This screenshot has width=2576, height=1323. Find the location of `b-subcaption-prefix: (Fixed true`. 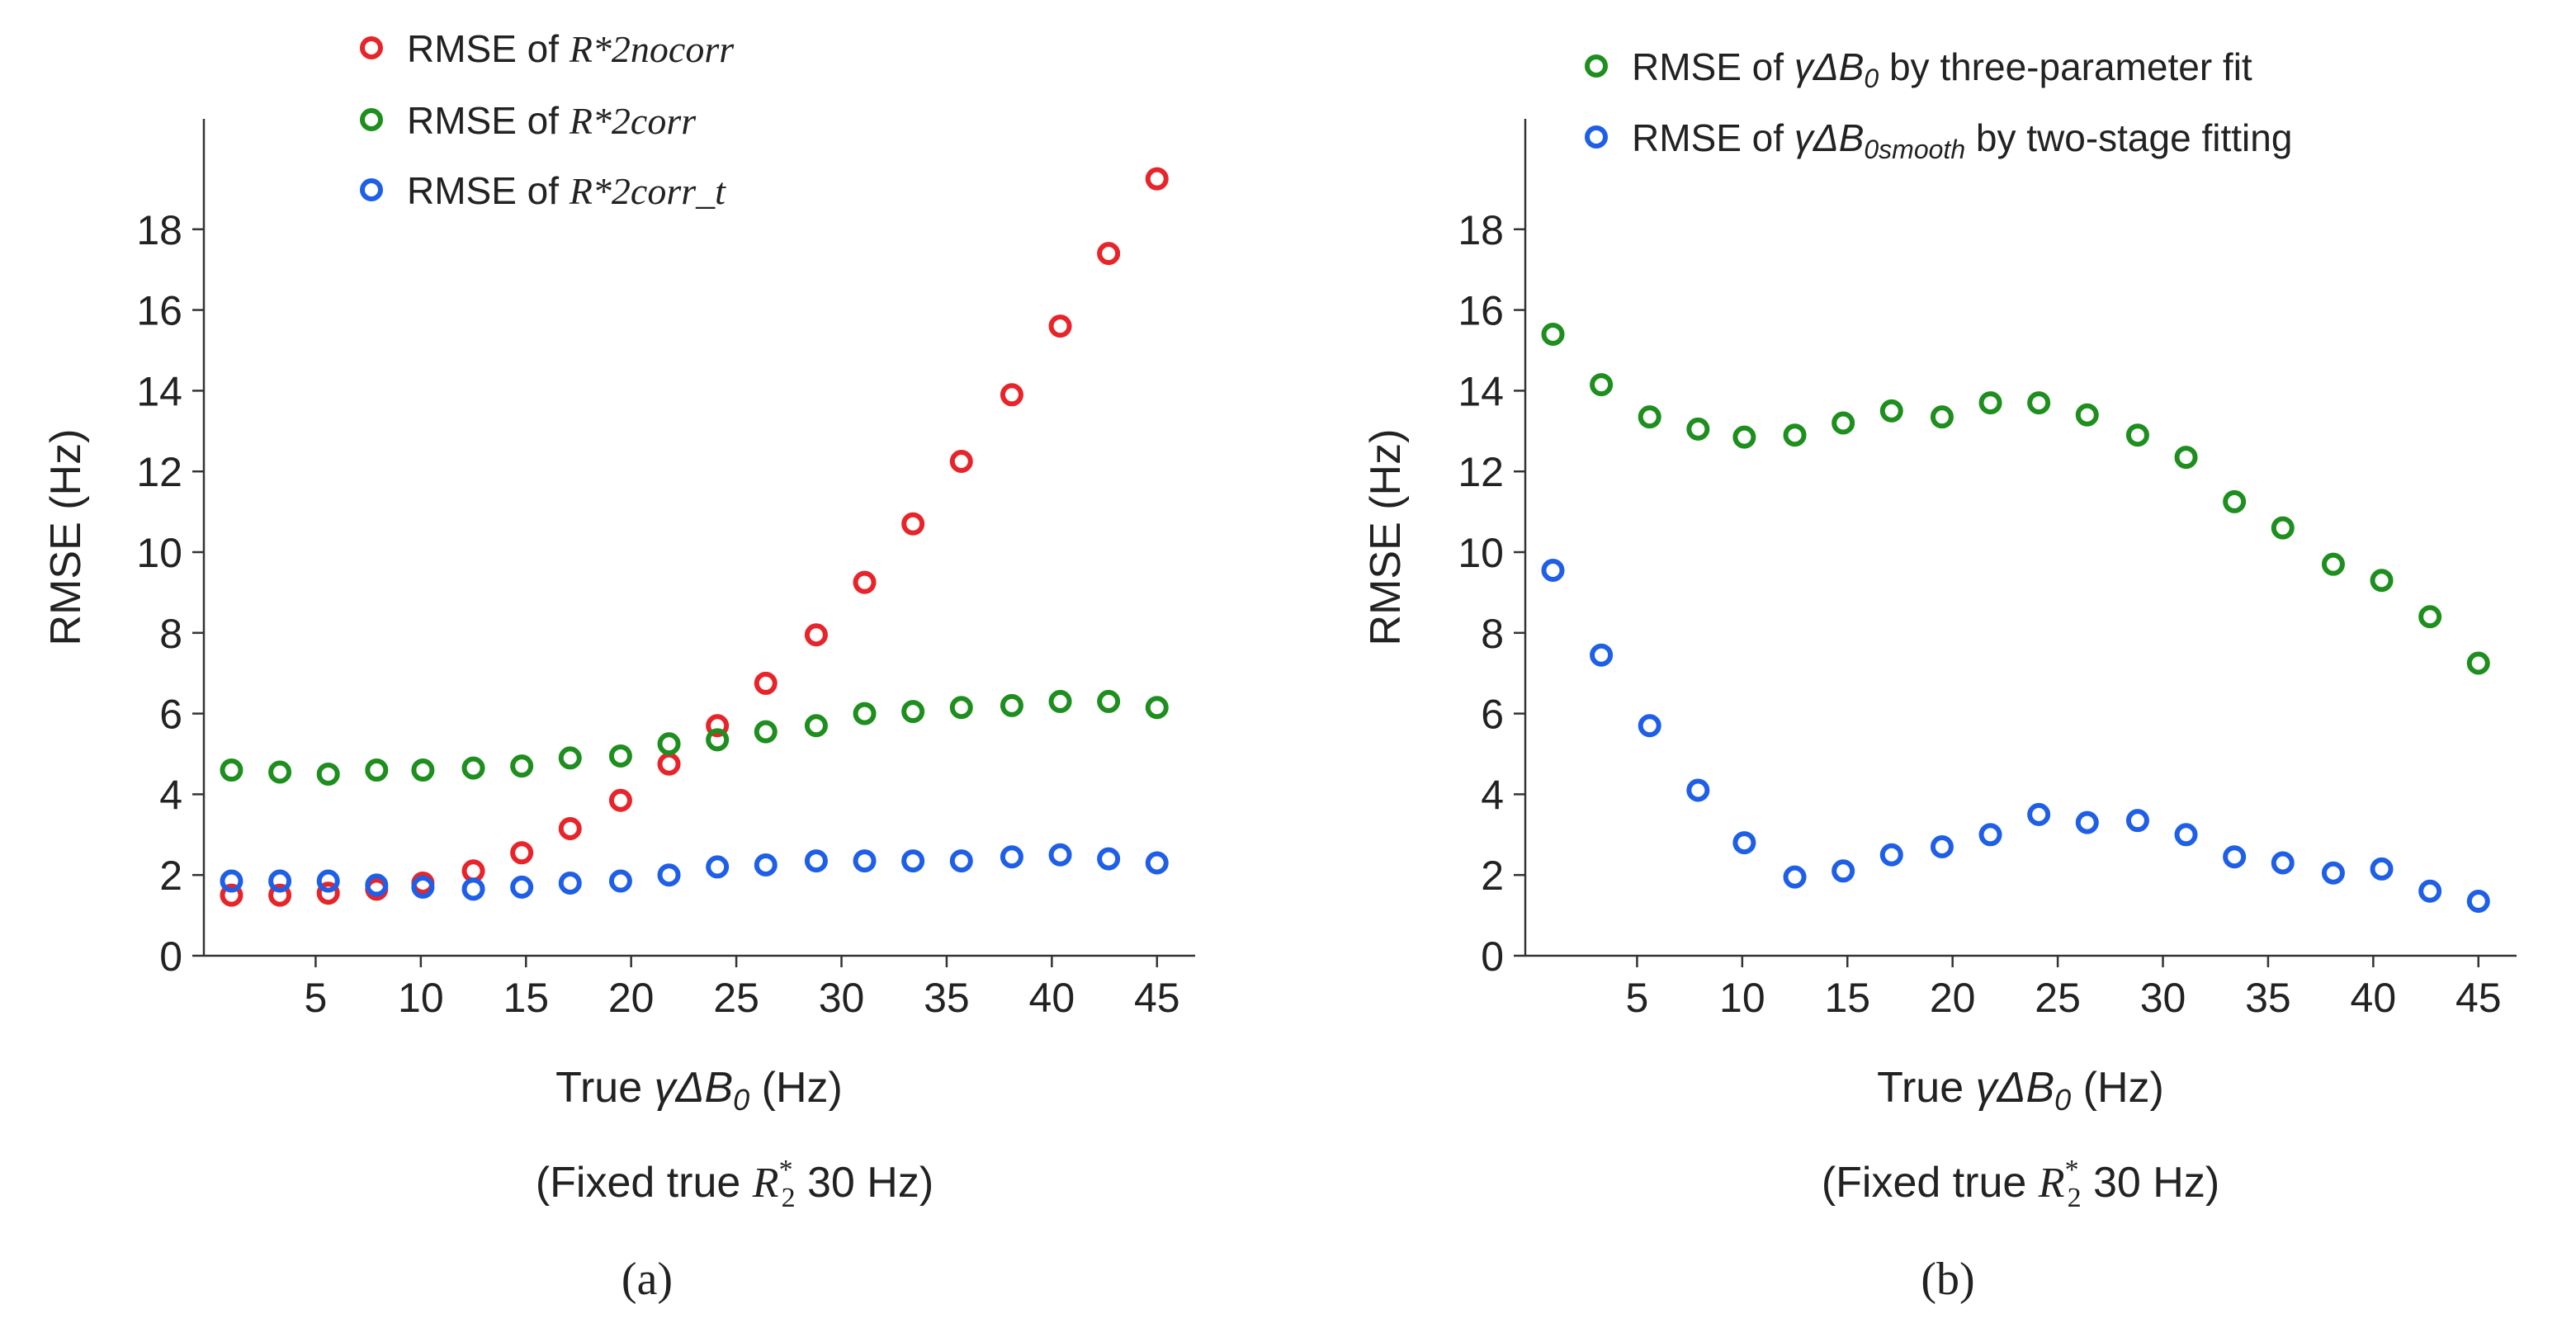

b-subcaption-prefix: (Fixed true is located at coordinates (1930, 1183).